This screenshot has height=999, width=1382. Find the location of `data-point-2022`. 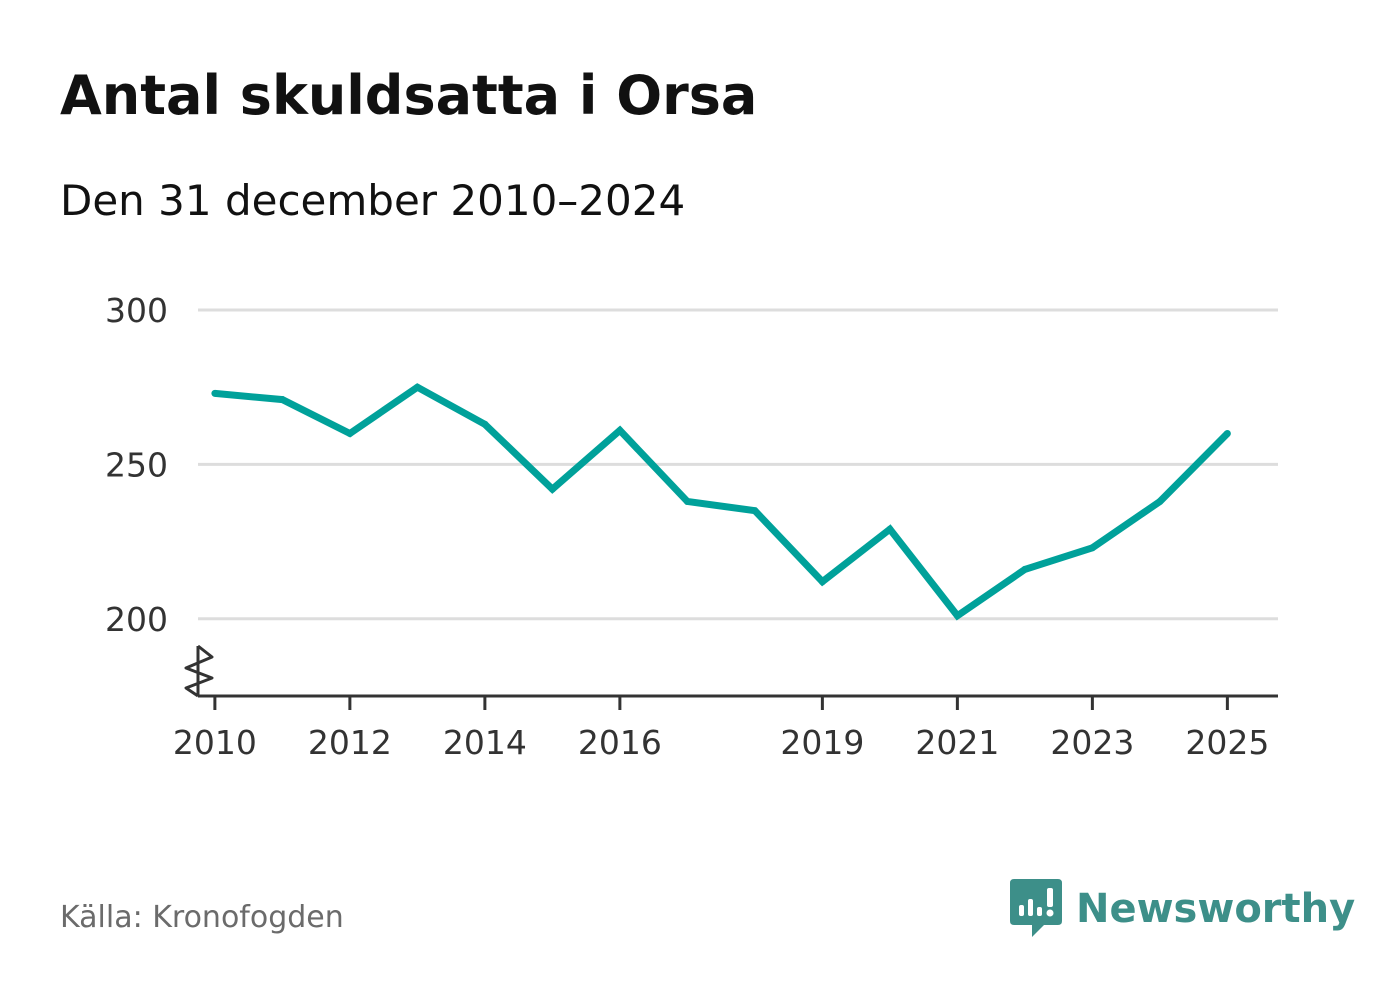

data-point-2022 is located at coordinates (1025, 569).